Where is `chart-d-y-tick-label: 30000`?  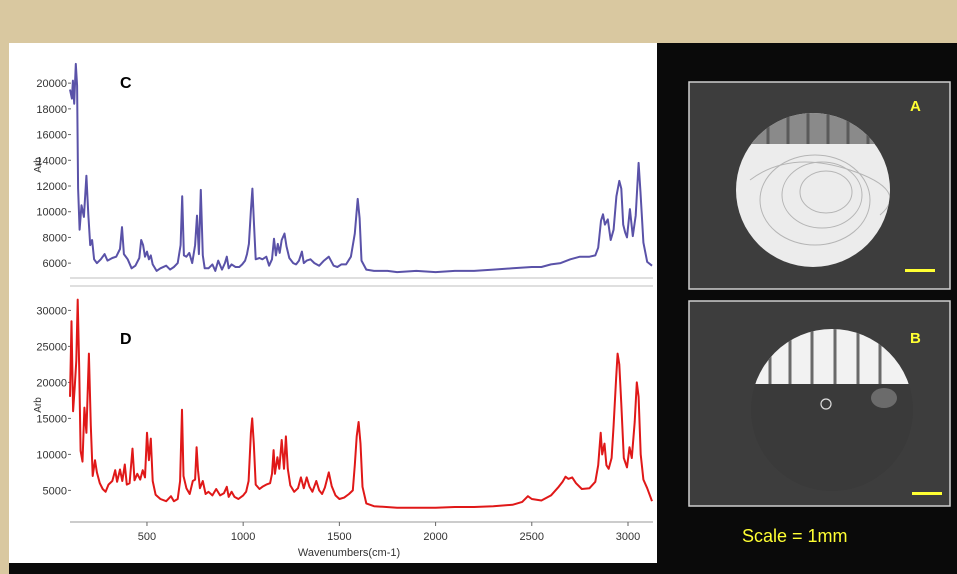 chart-d-y-tick-label: 30000 is located at coordinates (51, 311).